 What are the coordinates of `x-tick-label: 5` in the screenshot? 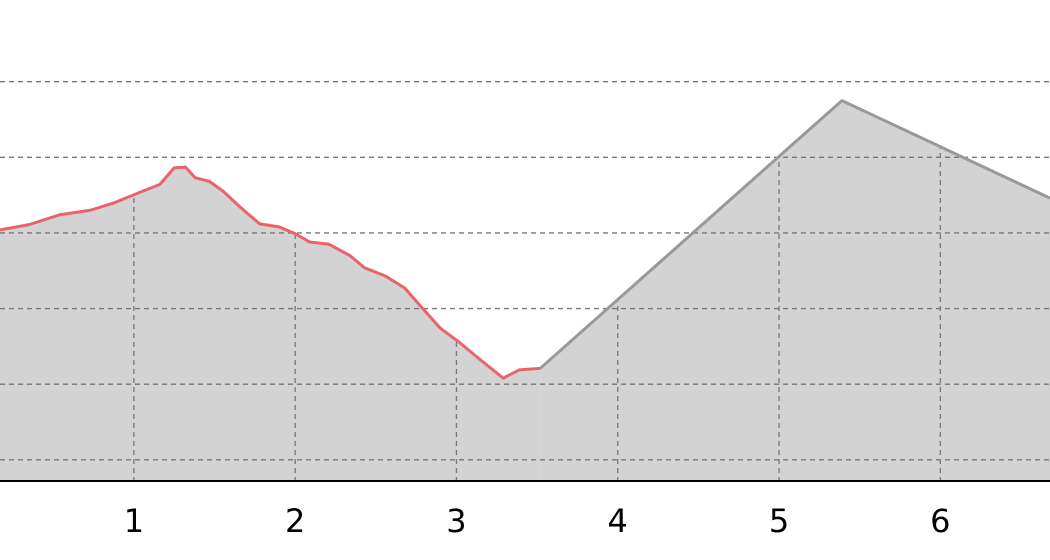 It's located at (779, 521).